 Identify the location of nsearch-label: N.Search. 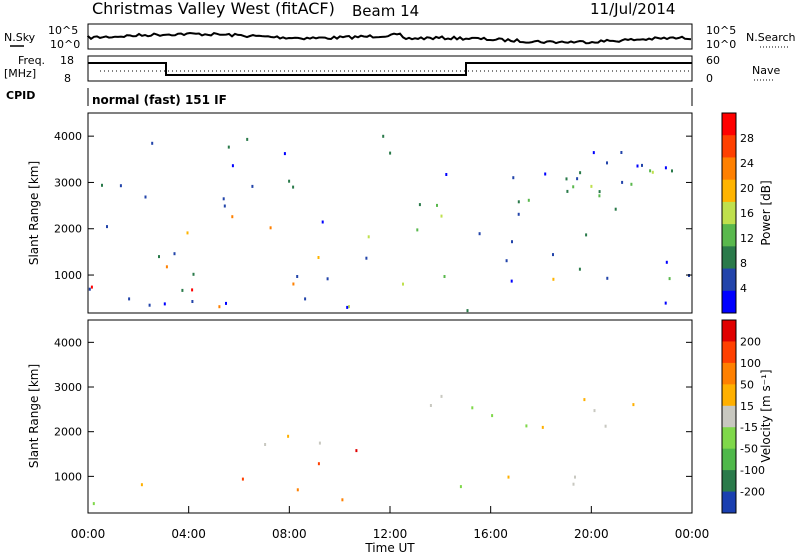
(771, 37).